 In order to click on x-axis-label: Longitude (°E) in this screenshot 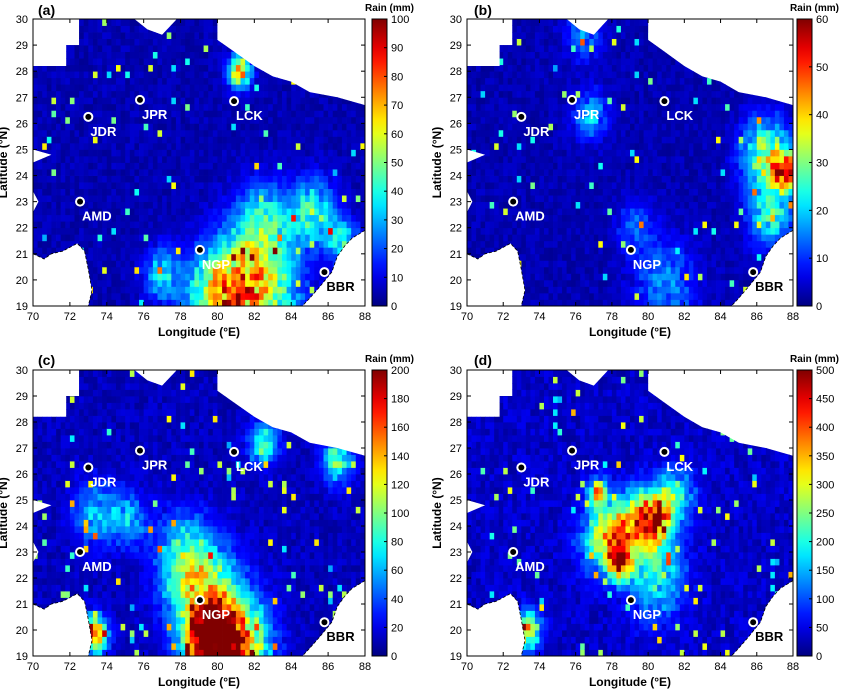, I will do `click(630, 332)`.